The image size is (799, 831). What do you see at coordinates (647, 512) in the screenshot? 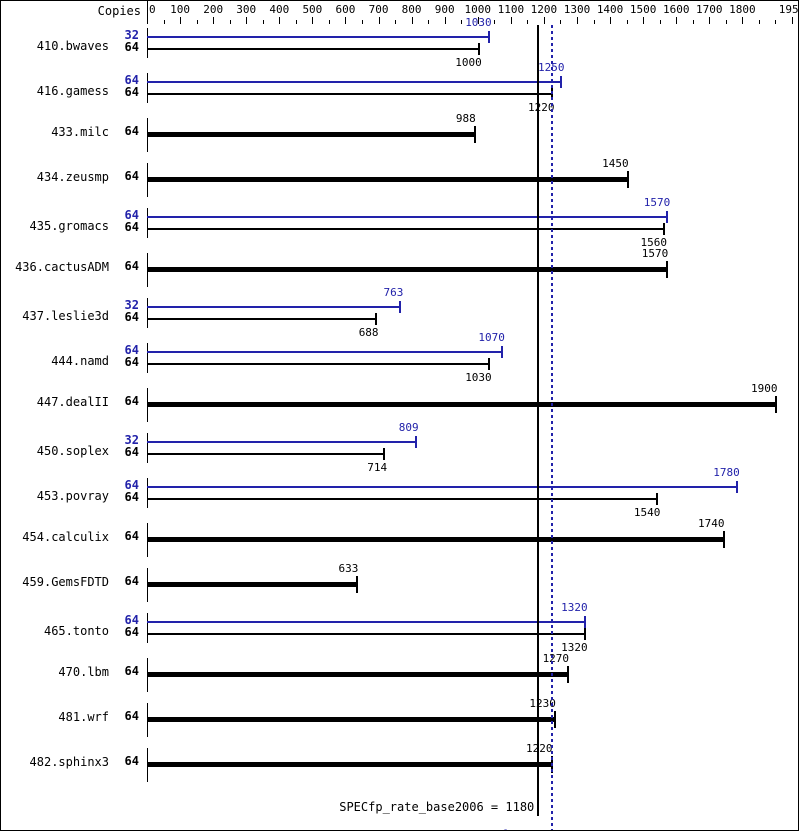
I see `bar-value-label-base: 1540` at bounding box center [647, 512].